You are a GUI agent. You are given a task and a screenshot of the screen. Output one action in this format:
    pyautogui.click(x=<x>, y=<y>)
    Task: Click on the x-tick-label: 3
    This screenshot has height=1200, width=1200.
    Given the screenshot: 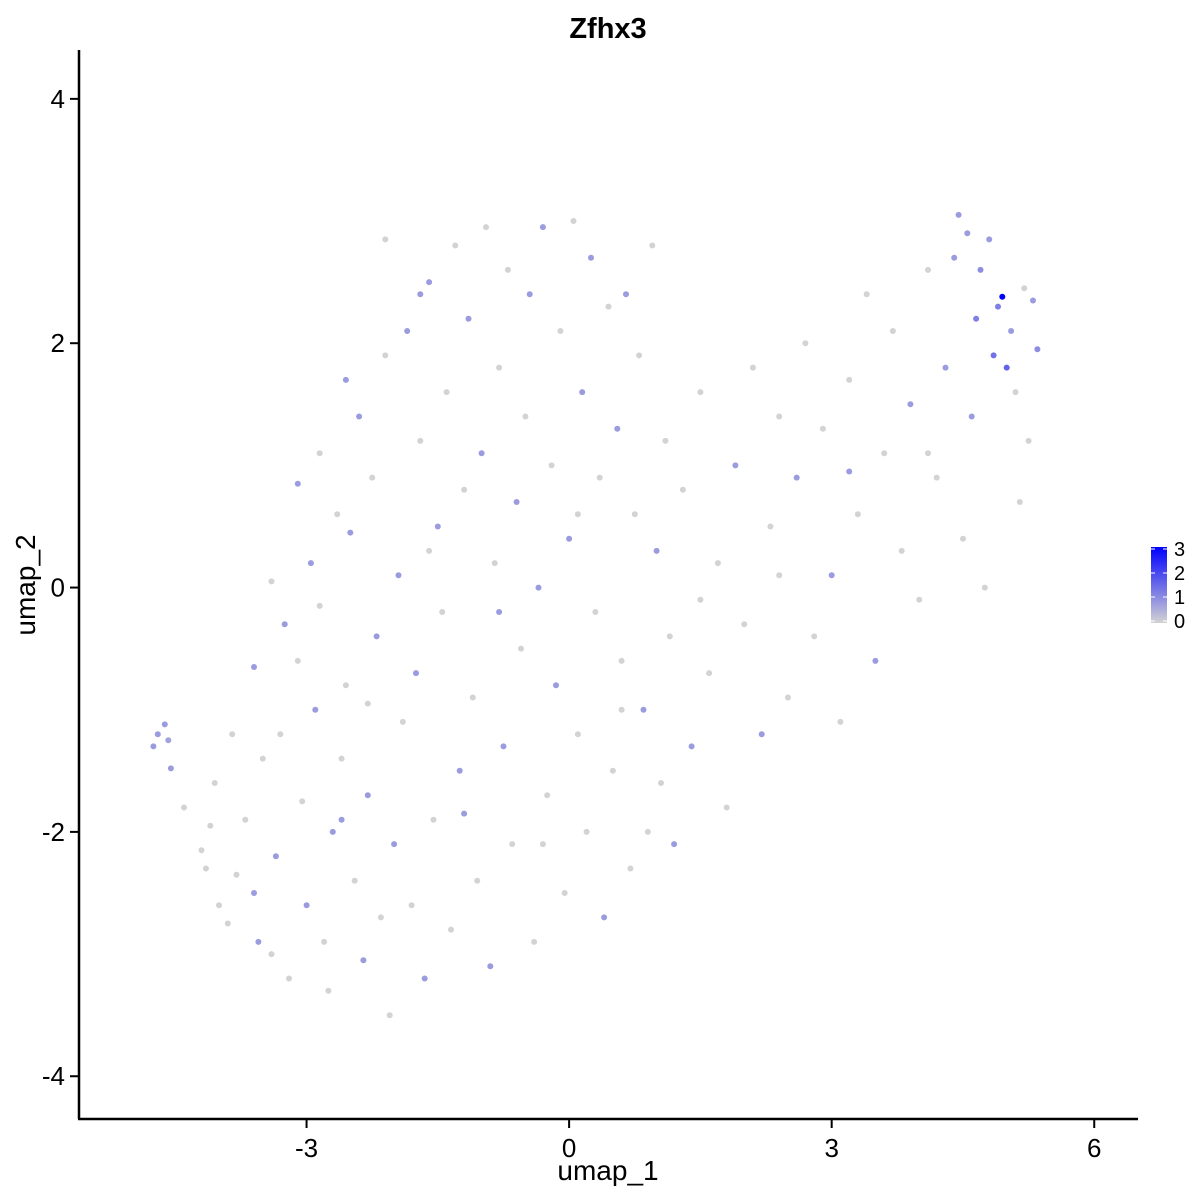 What is the action you would take?
    pyautogui.click(x=831, y=1148)
    